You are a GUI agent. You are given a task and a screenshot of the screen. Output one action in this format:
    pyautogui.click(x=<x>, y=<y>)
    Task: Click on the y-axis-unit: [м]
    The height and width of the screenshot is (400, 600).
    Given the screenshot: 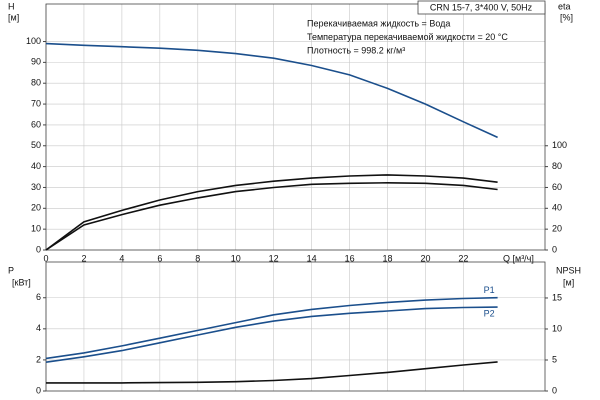 What is the action you would take?
    pyautogui.click(x=13, y=17)
    